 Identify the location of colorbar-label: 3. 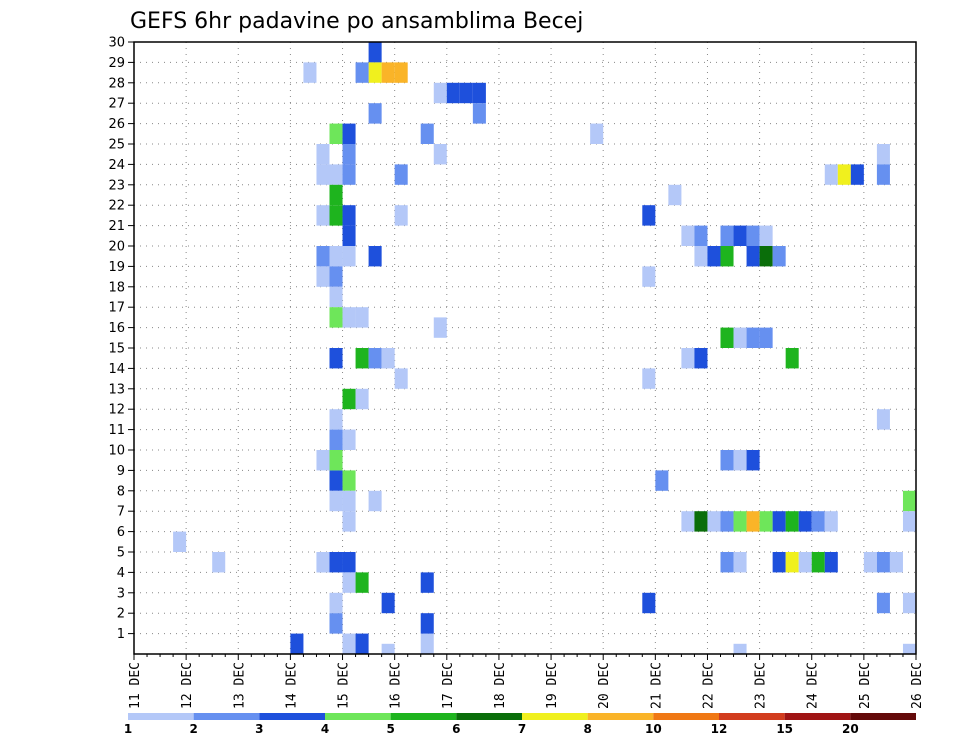
(259, 729).